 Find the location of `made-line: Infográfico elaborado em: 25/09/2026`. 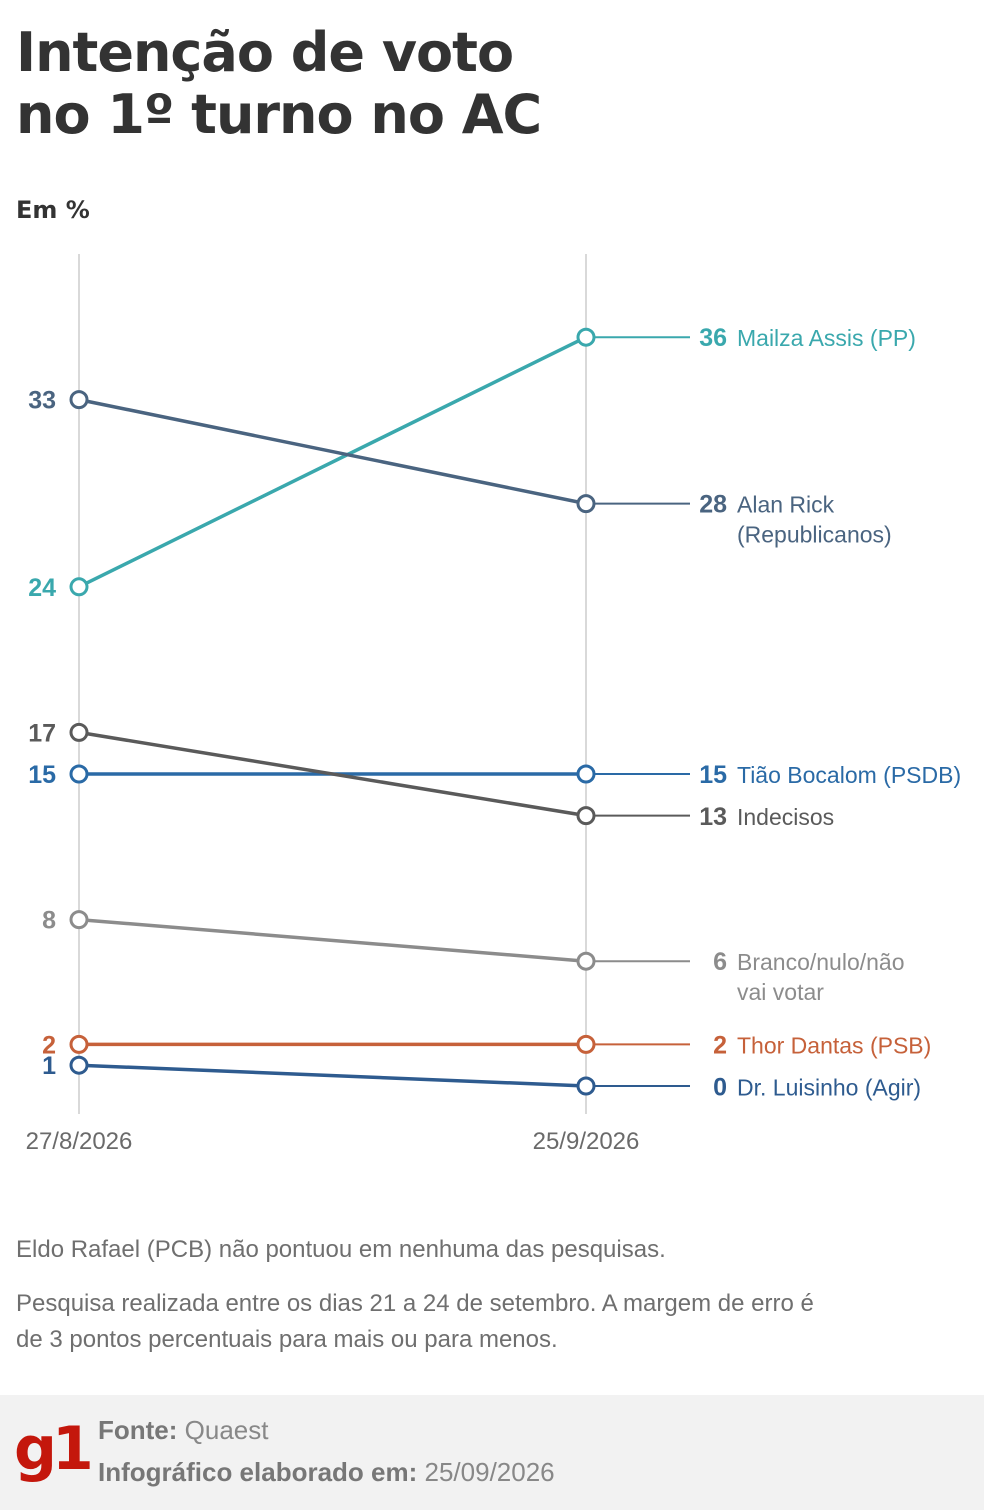

made-line: Infográfico elaborado em: 25/09/2026 is located at coordinates (326, 1472).